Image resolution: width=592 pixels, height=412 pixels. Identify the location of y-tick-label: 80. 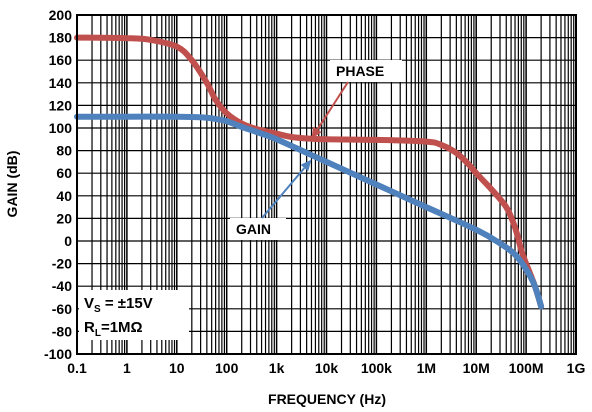
(64, 151).